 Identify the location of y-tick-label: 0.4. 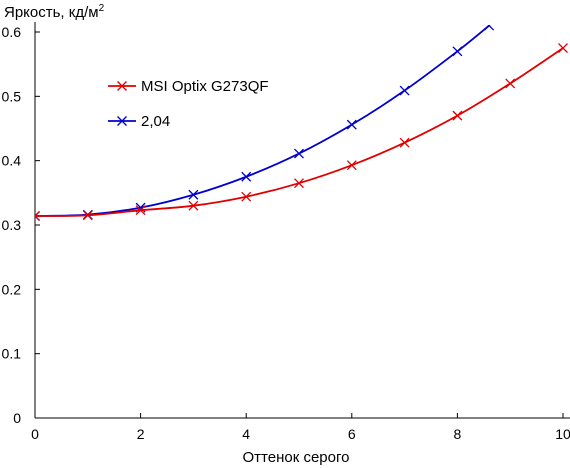
(12, 161).